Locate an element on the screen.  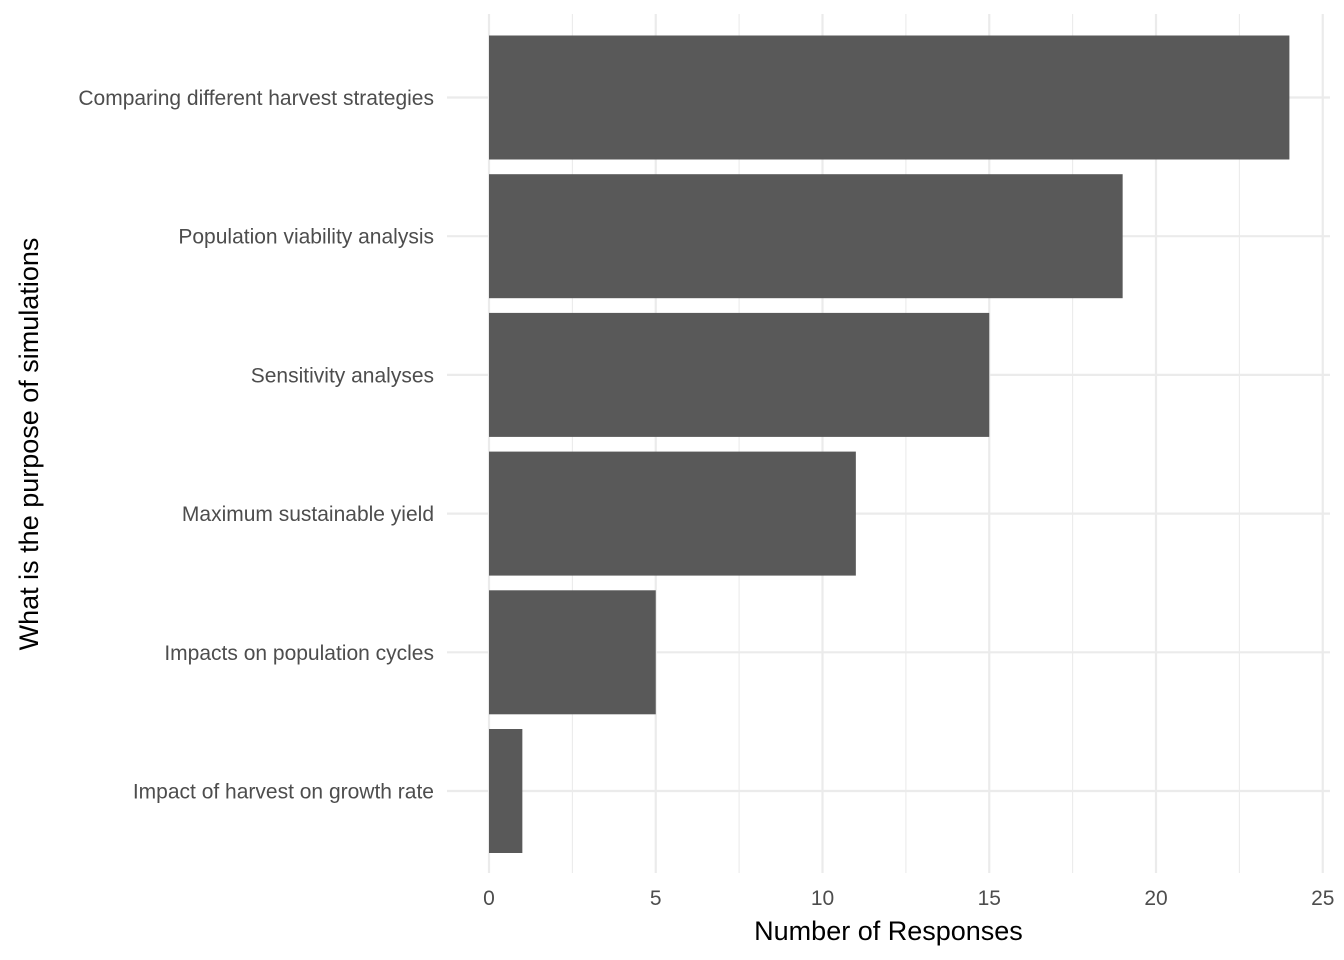
x-tick-label: 5 is located at coordinates (656, 898).